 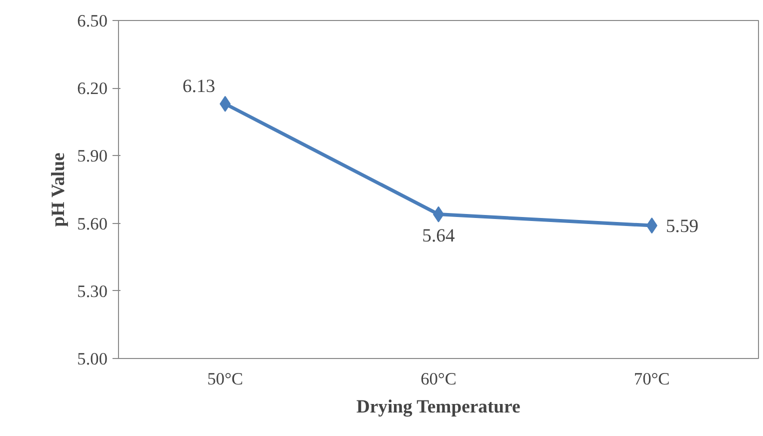 What do you see at coordinates (92, 88) in the screenshot?
I see `y-tick-label: 6.20` at bounding box center [92, 88].